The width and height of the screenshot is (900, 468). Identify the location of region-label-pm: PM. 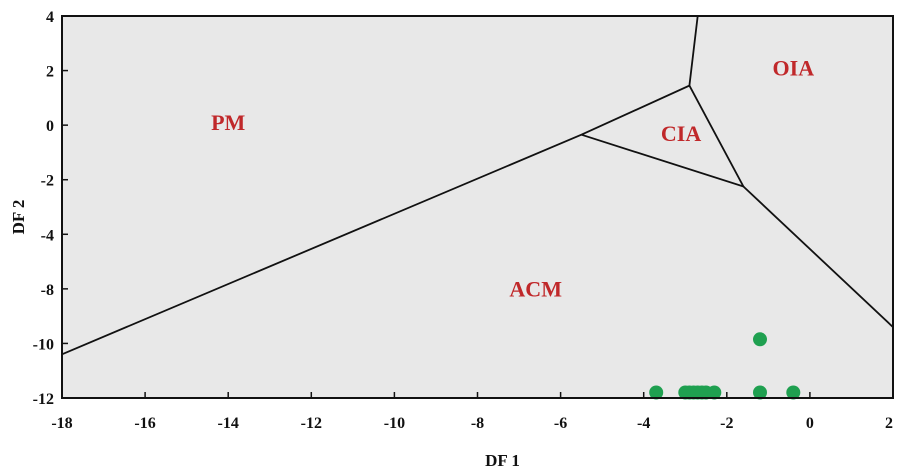
(228, 122).